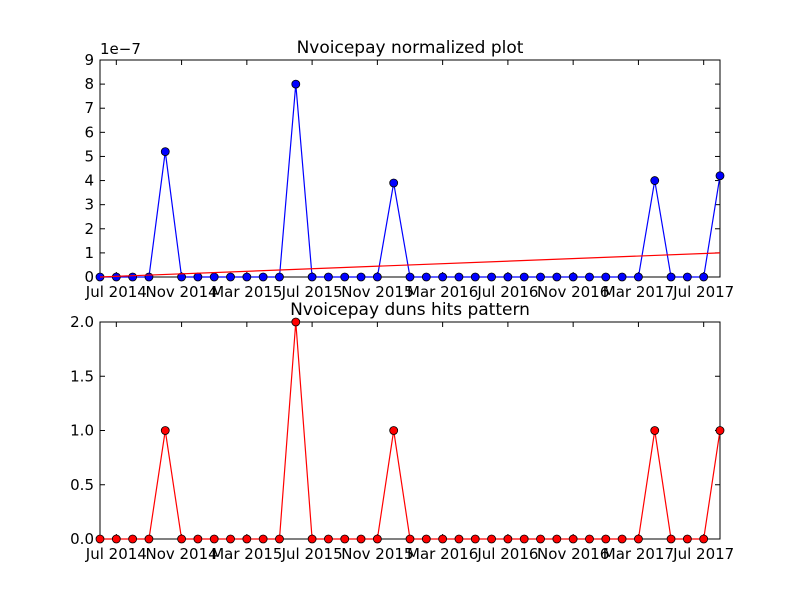 The width and height of the screenshot is (800, 600). I want to click on y-multiplier-label: 1e−7, so click(120, 49).